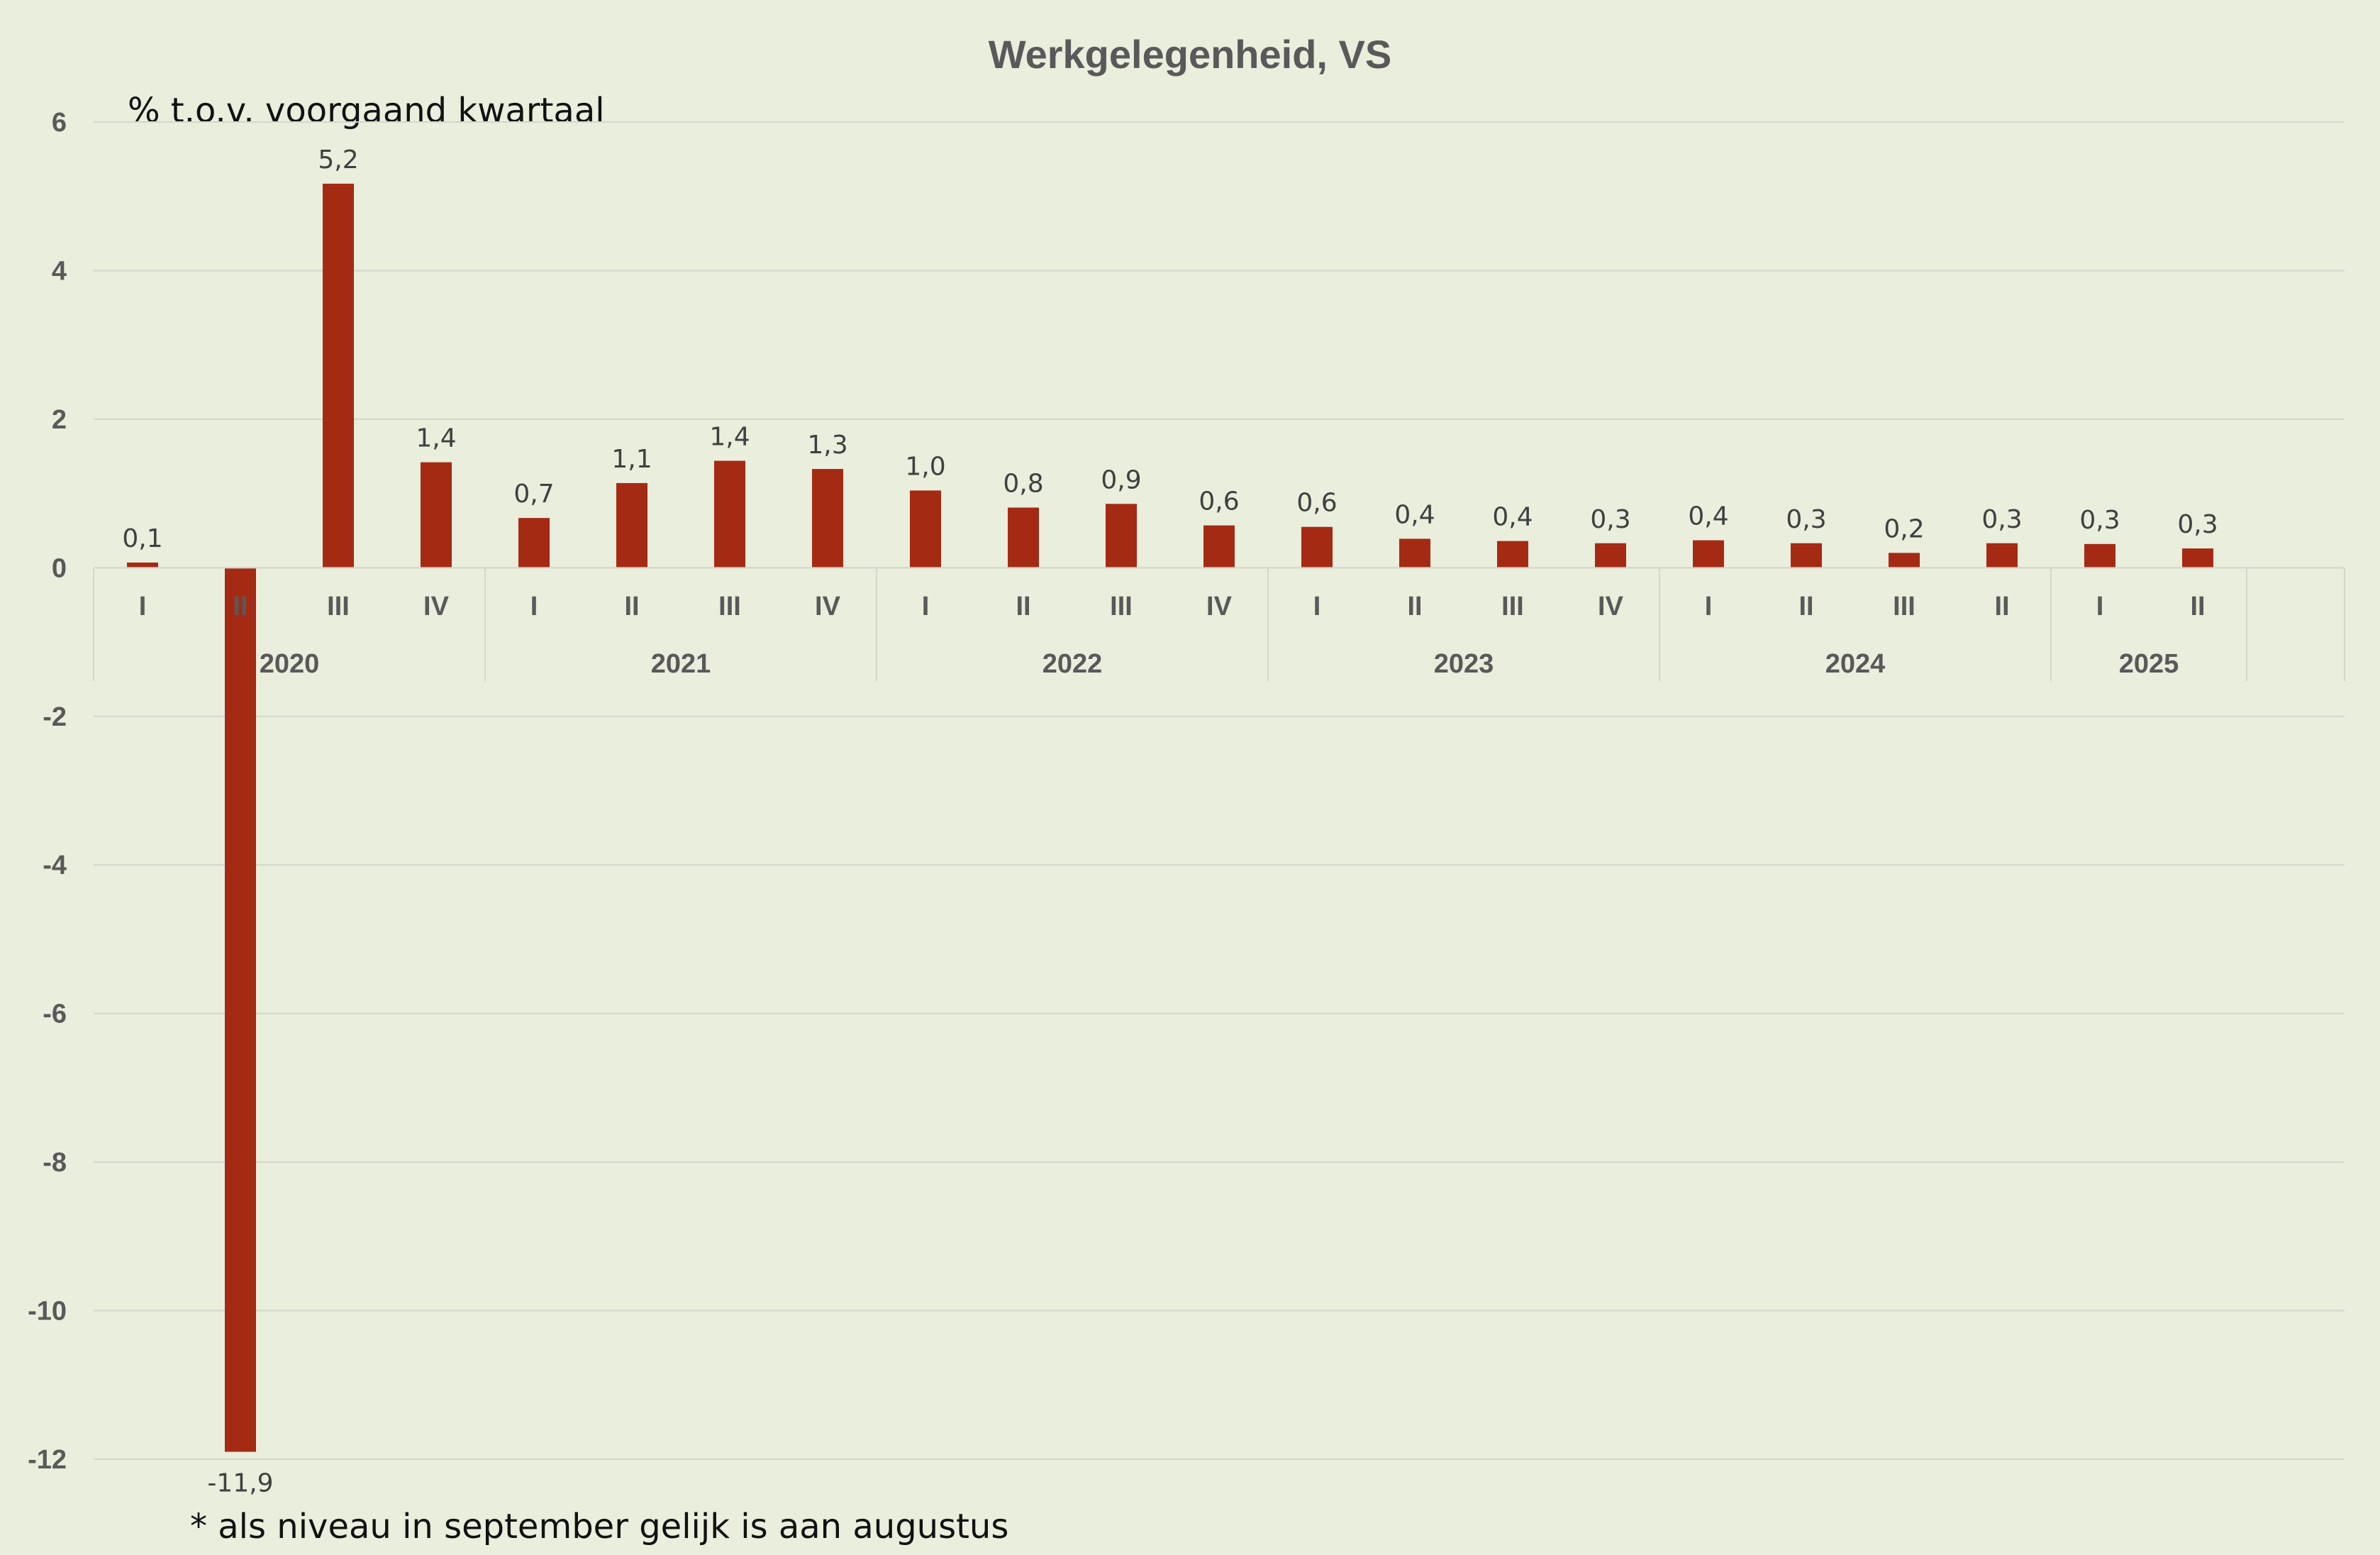  I want to click on year-label: 2023, so click(1464, 664).